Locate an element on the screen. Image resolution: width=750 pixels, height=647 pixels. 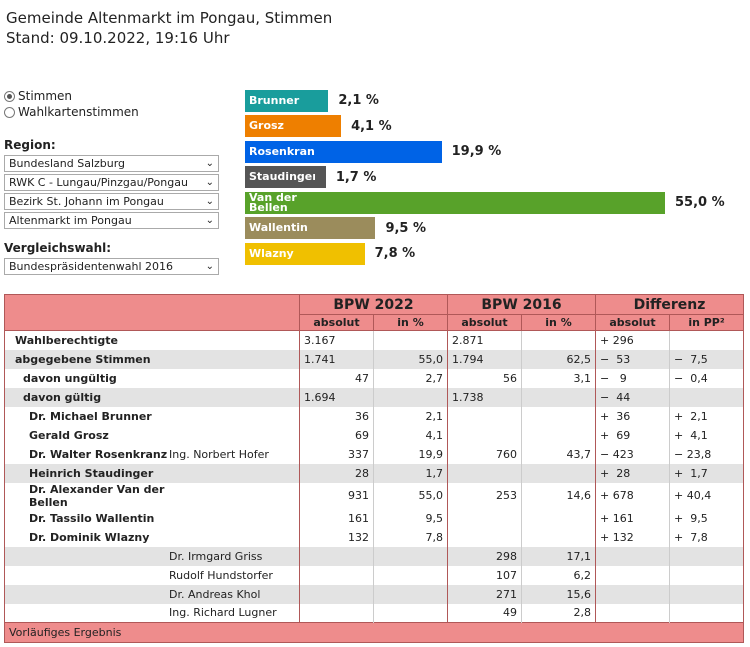
radio-wahlkartenstimmen: Wahlkartenstimmen is located at coordinates (111, 112).